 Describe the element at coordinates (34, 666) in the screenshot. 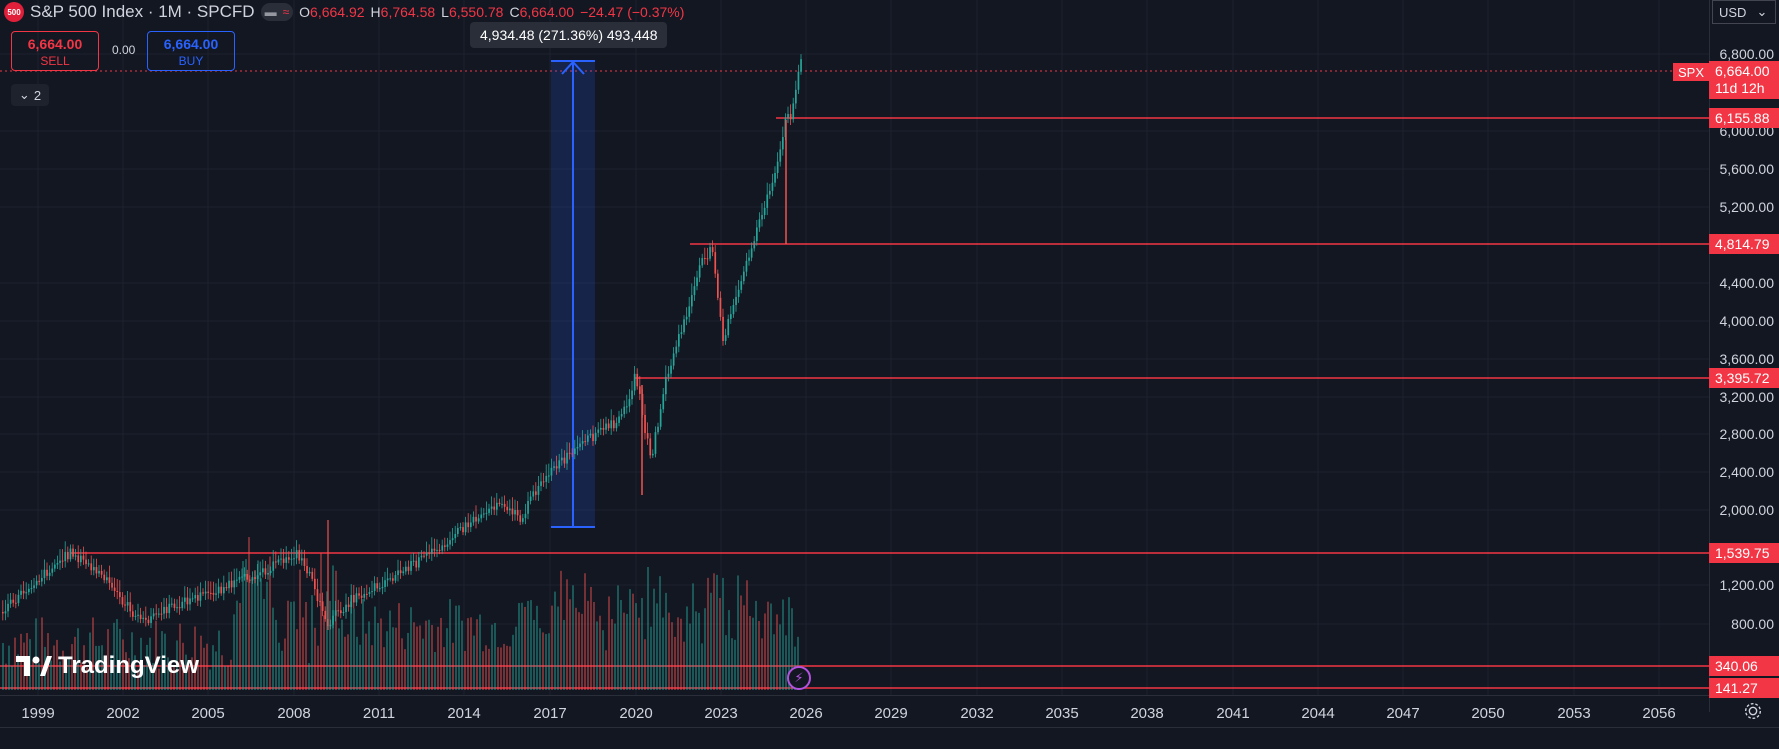

I see `tradingview-logo-icon` at that location.